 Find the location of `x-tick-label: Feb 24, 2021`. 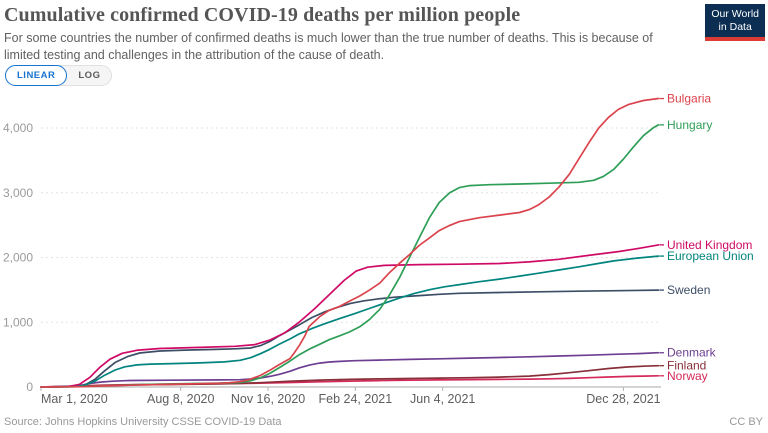

x-tick-label: Feb 24, 2021 is located at coordinates (356, 399).